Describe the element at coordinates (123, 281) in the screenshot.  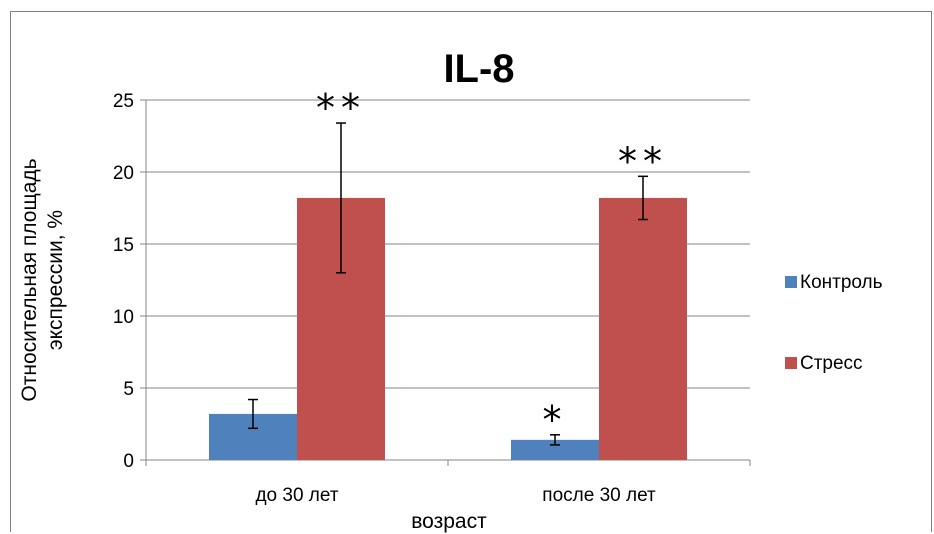
I see `y-axis-ticks: 0 5 10 15 20 25` at that location.